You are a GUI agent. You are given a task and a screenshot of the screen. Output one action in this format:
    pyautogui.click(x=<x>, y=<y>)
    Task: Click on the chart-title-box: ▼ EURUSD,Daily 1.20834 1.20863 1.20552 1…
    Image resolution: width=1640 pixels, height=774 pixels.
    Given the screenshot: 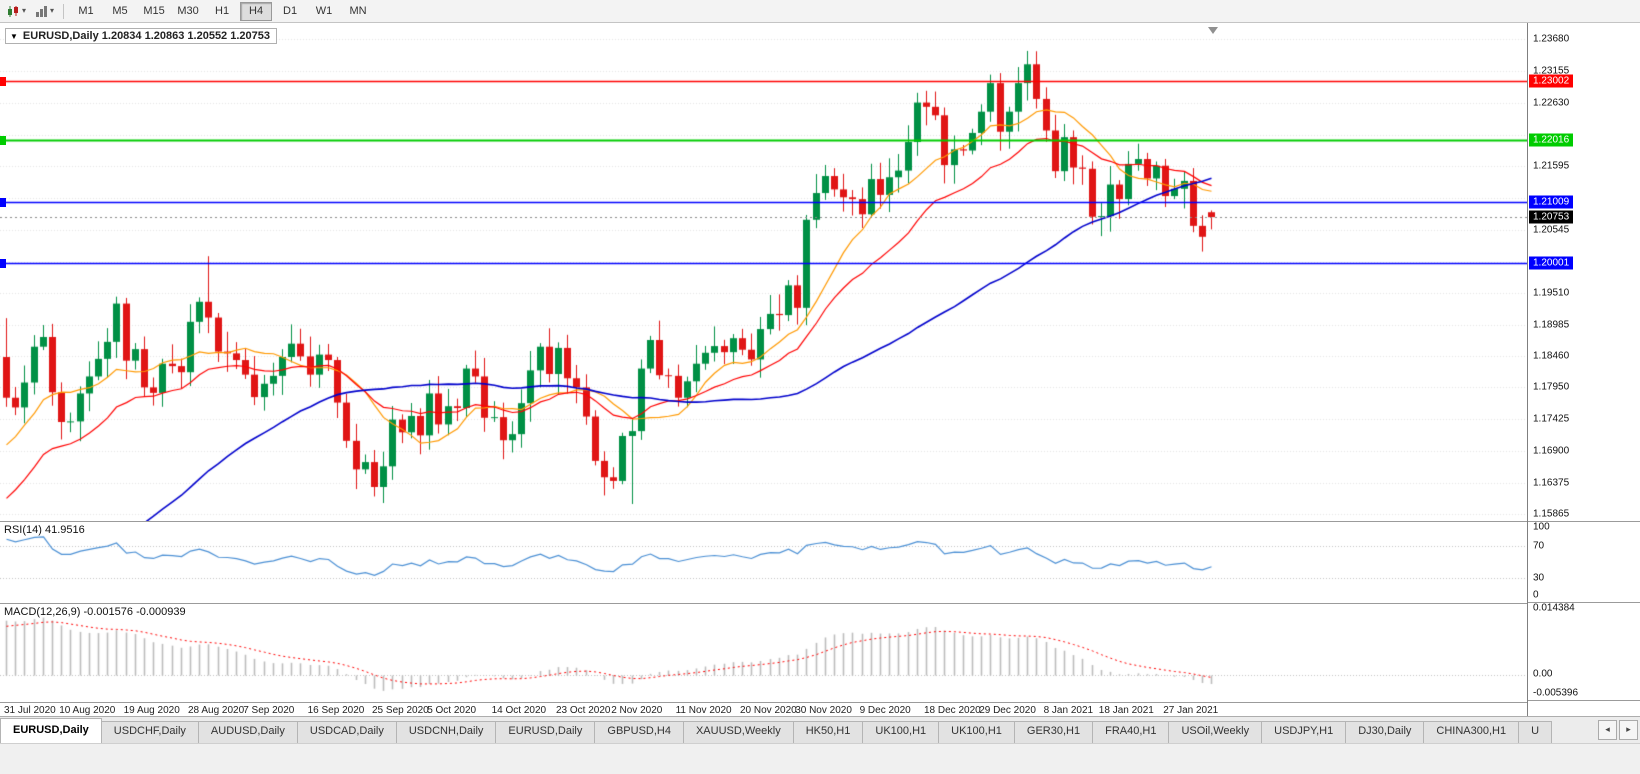 What is the action you would take?
    pyautogui.click(x=141, y=36)
    